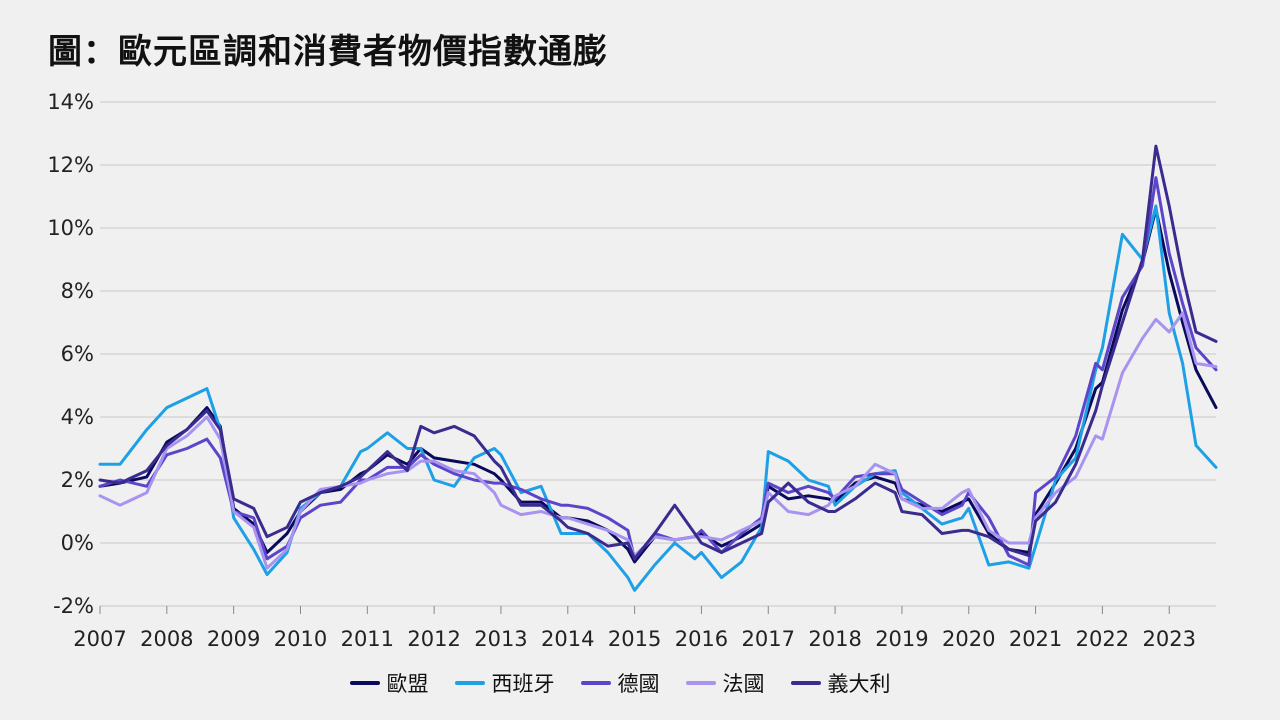 The width and height of the screenshot is (1280, 720). I want to click on y-tick-label: 6%, so click(77, 354).